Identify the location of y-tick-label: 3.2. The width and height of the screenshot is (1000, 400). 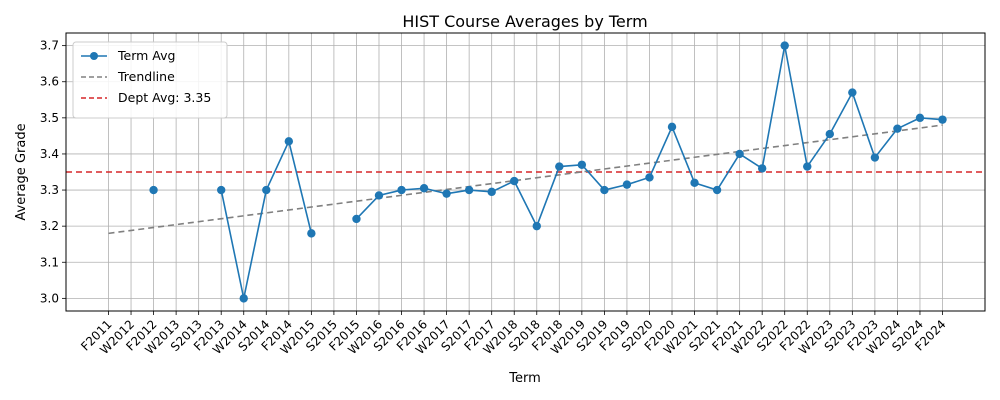
(49, 226).